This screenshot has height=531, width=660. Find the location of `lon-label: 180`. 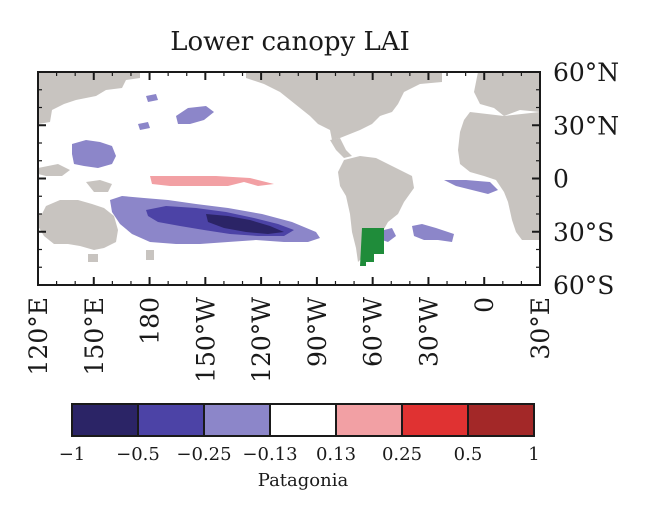

lon-label: 180 is located at coordinates (150, 321).